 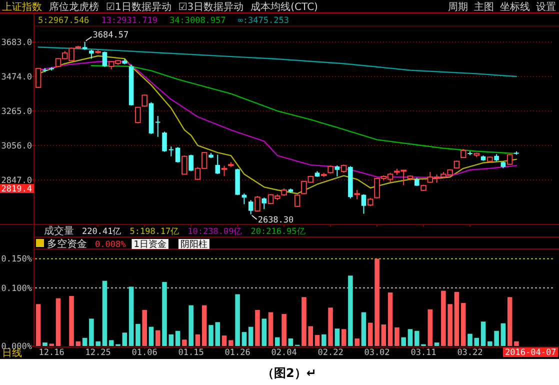 What do you see at coordinates (484, 7) in the screenshot?
I see `text: 主图` at bounding box center [484, 7].